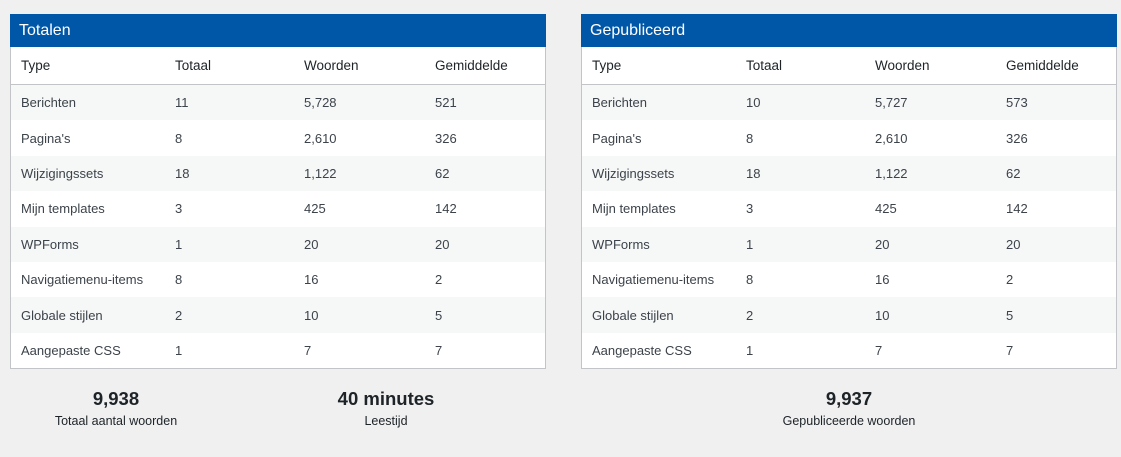 This screenshot has height=457, width=1121. What do you see at coordinates (930, 102) in the screenshot?
I see `cell-words: 5,727` at bounding box center [930, 102].